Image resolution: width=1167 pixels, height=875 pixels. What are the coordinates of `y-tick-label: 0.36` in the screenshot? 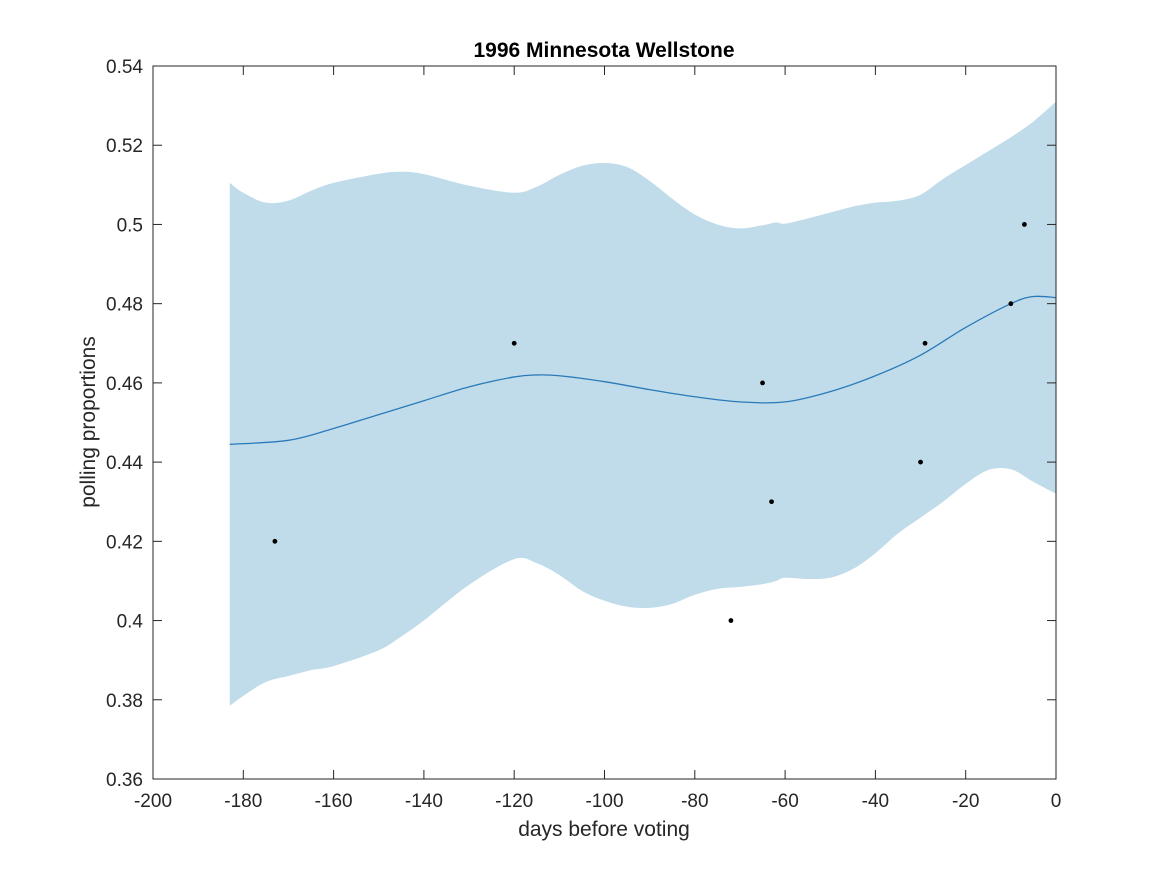 It's located at (124, 780).